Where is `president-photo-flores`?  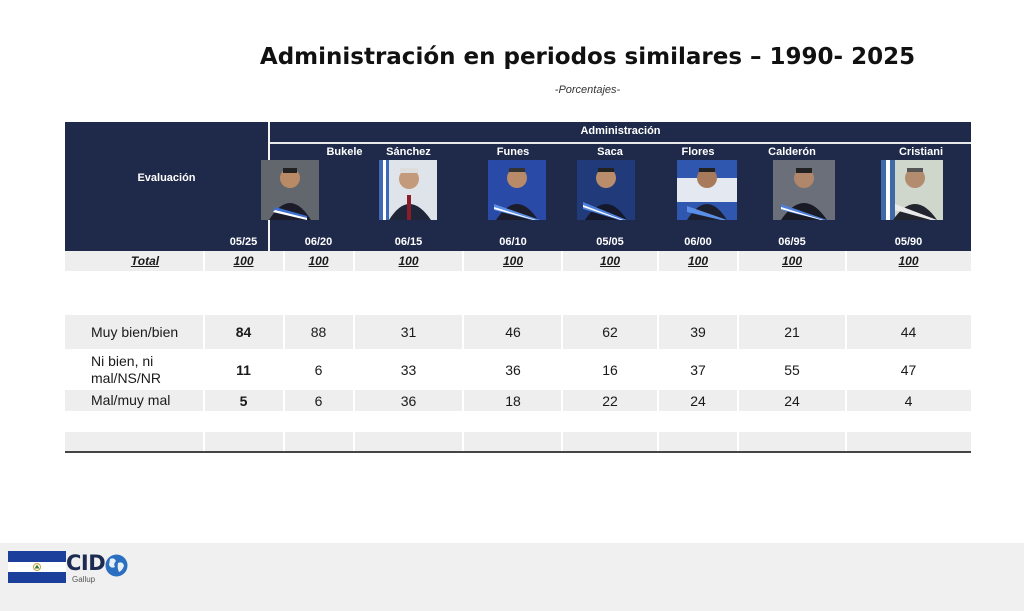 president-photo-flores is located at coordinates (707, 190).